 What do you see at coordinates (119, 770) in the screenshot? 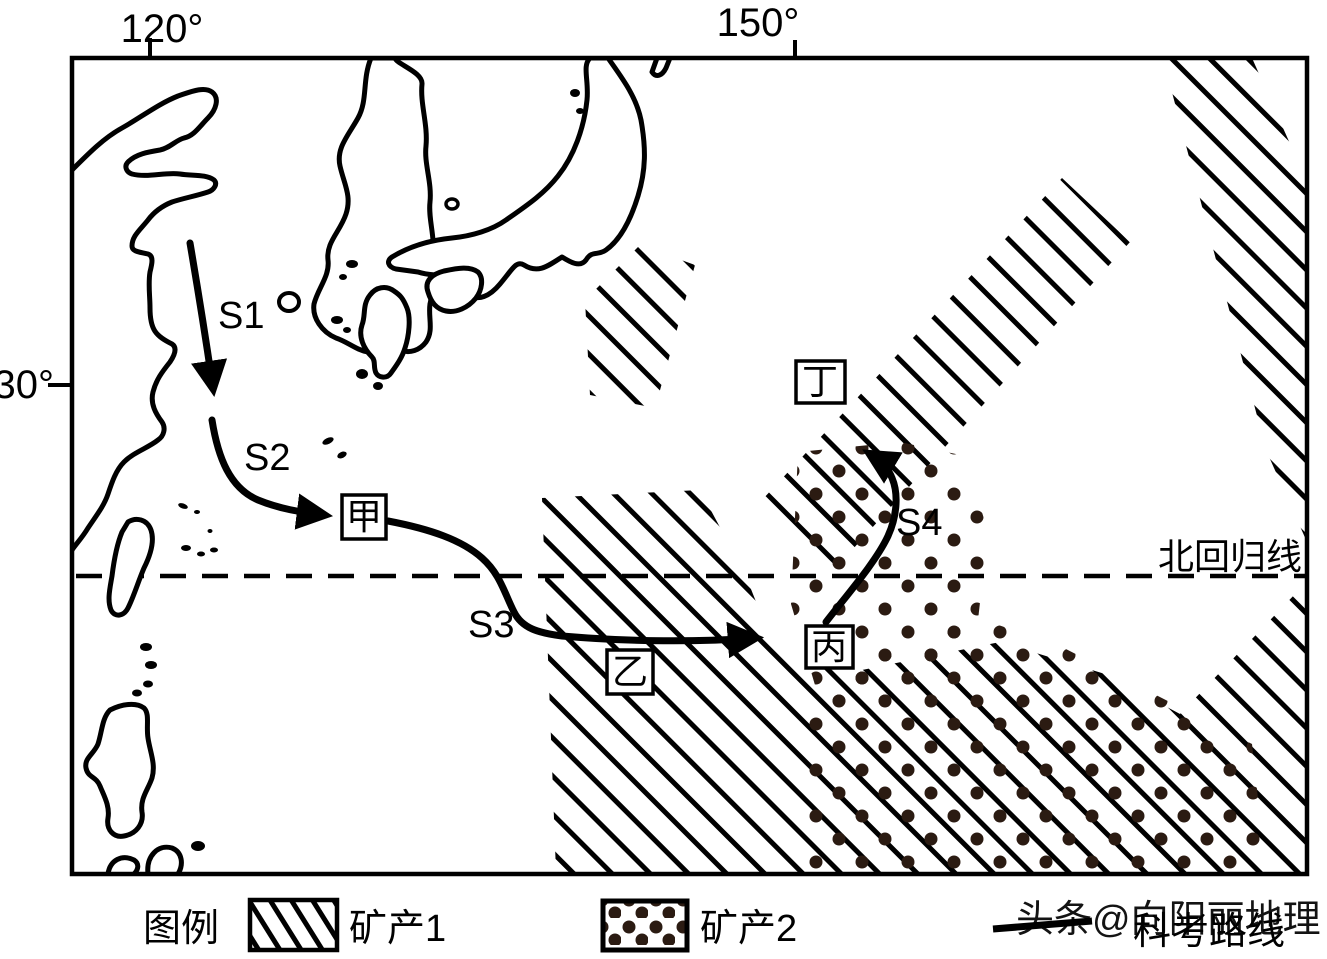
I see `island-luzon` at bounding box center [119, 770].